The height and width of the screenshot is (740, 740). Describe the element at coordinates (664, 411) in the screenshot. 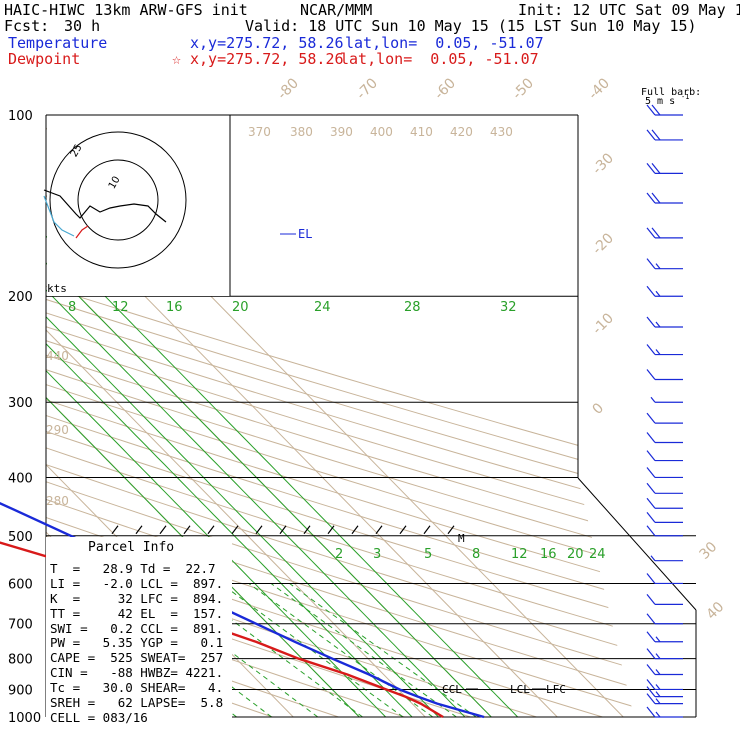

I see `wind-barbs` at that location.